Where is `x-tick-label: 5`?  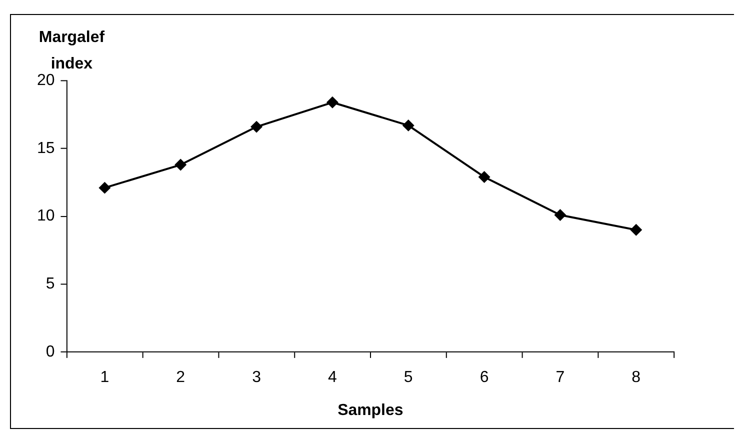 x-tick-label: 5 is located at coordinates (408, 377).